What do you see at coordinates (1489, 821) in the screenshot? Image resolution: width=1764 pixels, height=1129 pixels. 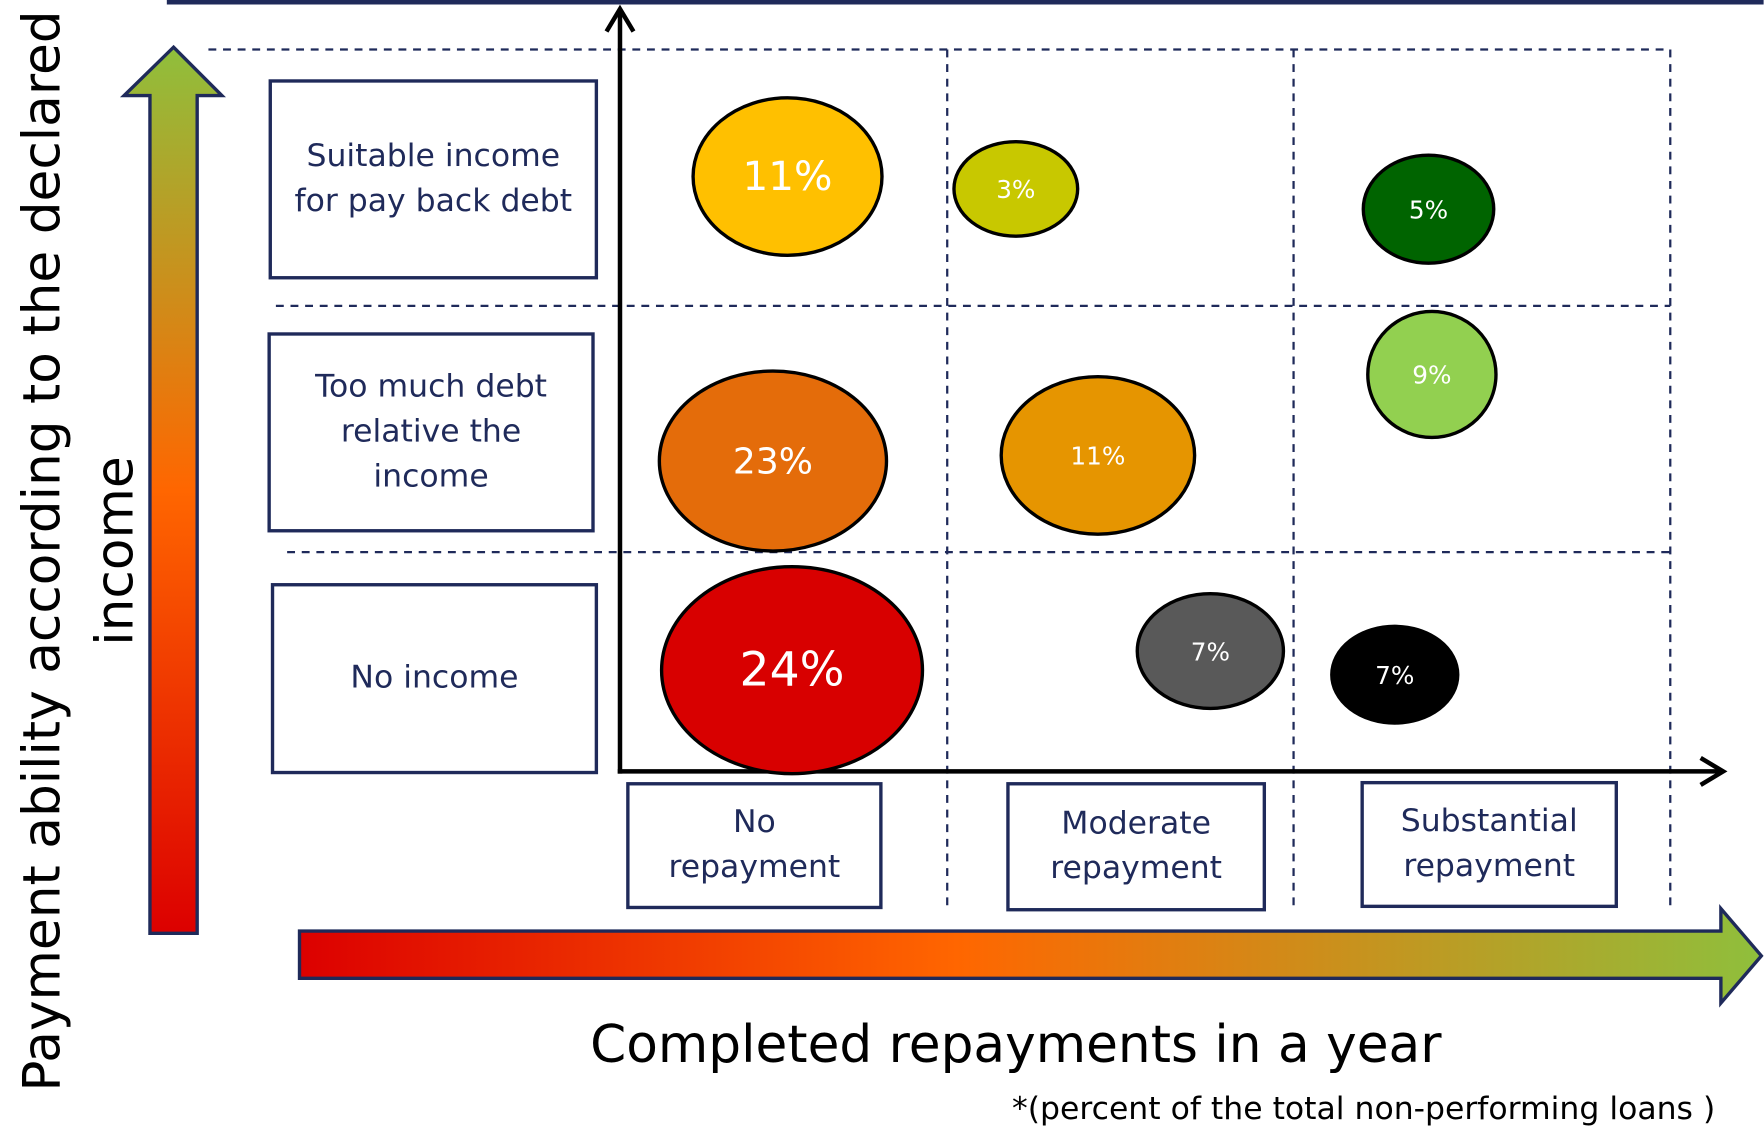 I see `column-label: Substantial` at bounding box center [1489, 821].